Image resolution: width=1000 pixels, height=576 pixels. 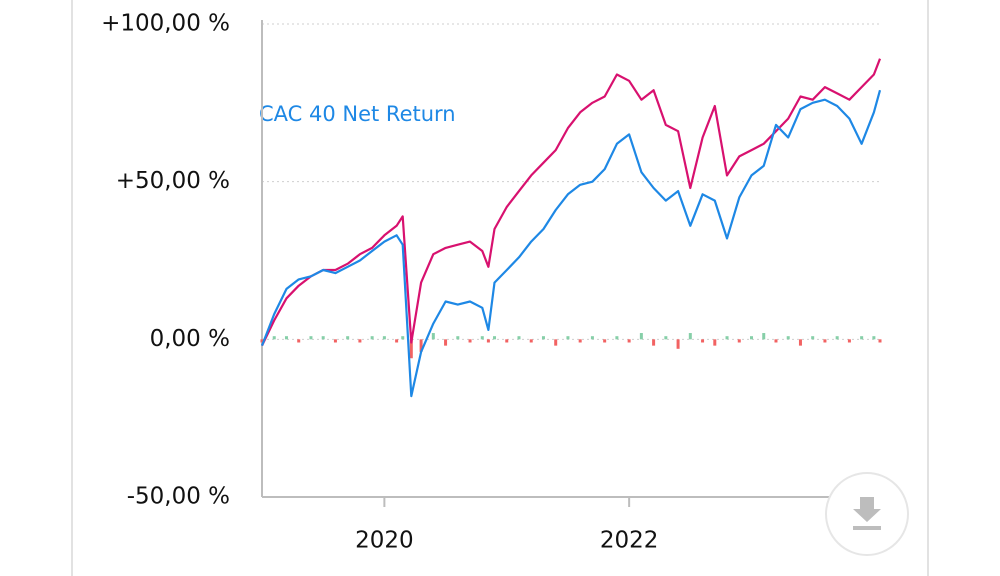 I want to click on download-button, so click(x=867, y=514).